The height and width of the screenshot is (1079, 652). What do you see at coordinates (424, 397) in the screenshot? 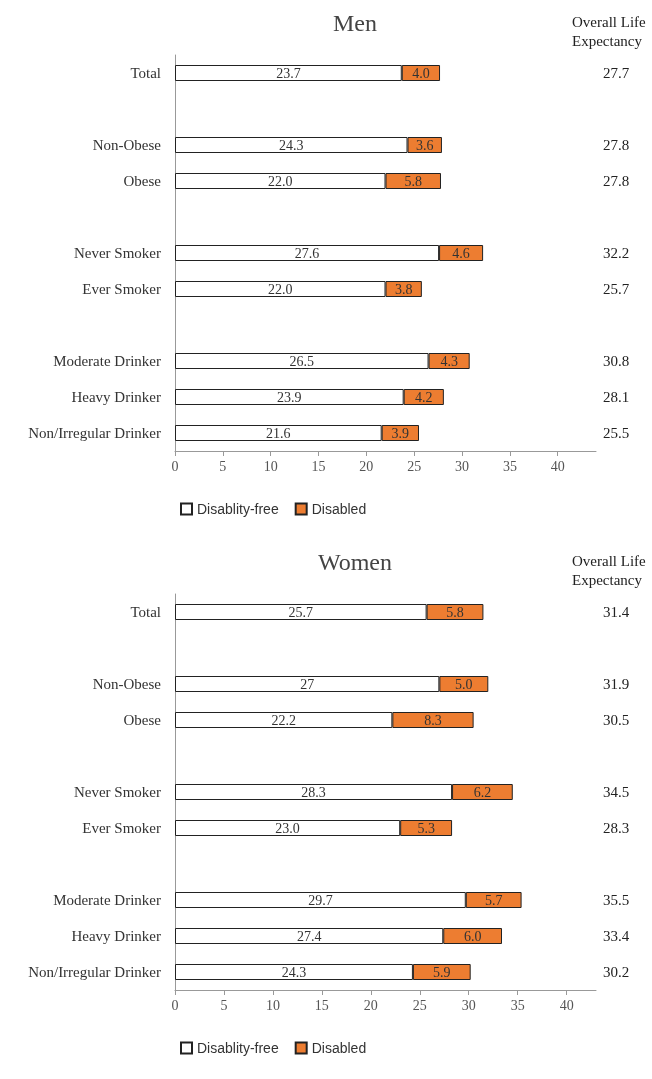
I see `data-label: 4.2` at bounding box center [424, 397].